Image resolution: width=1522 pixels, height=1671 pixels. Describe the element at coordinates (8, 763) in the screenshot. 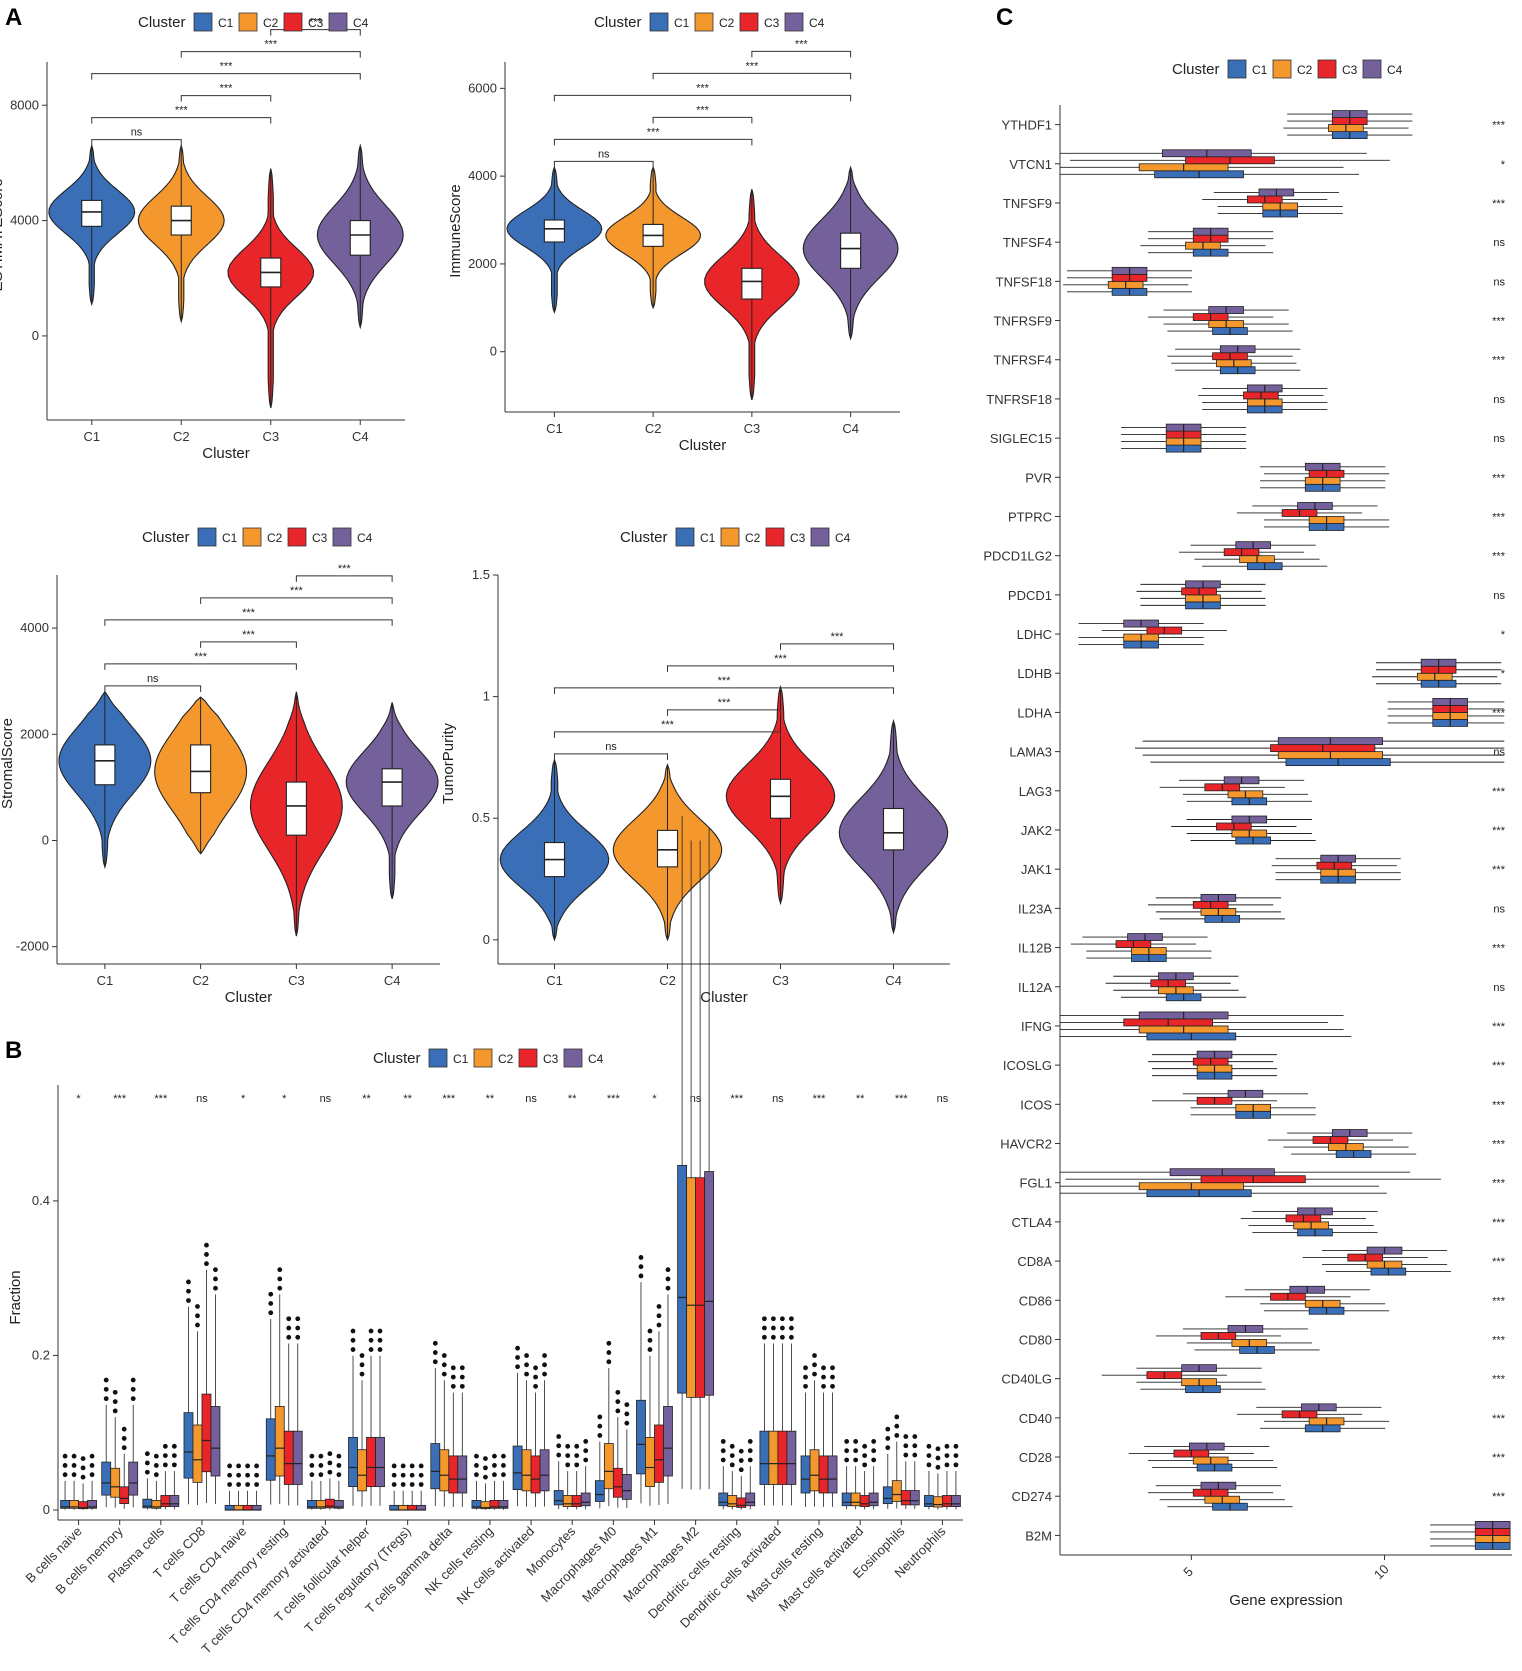

I see `y-axis-title: StromalScore` at that location.